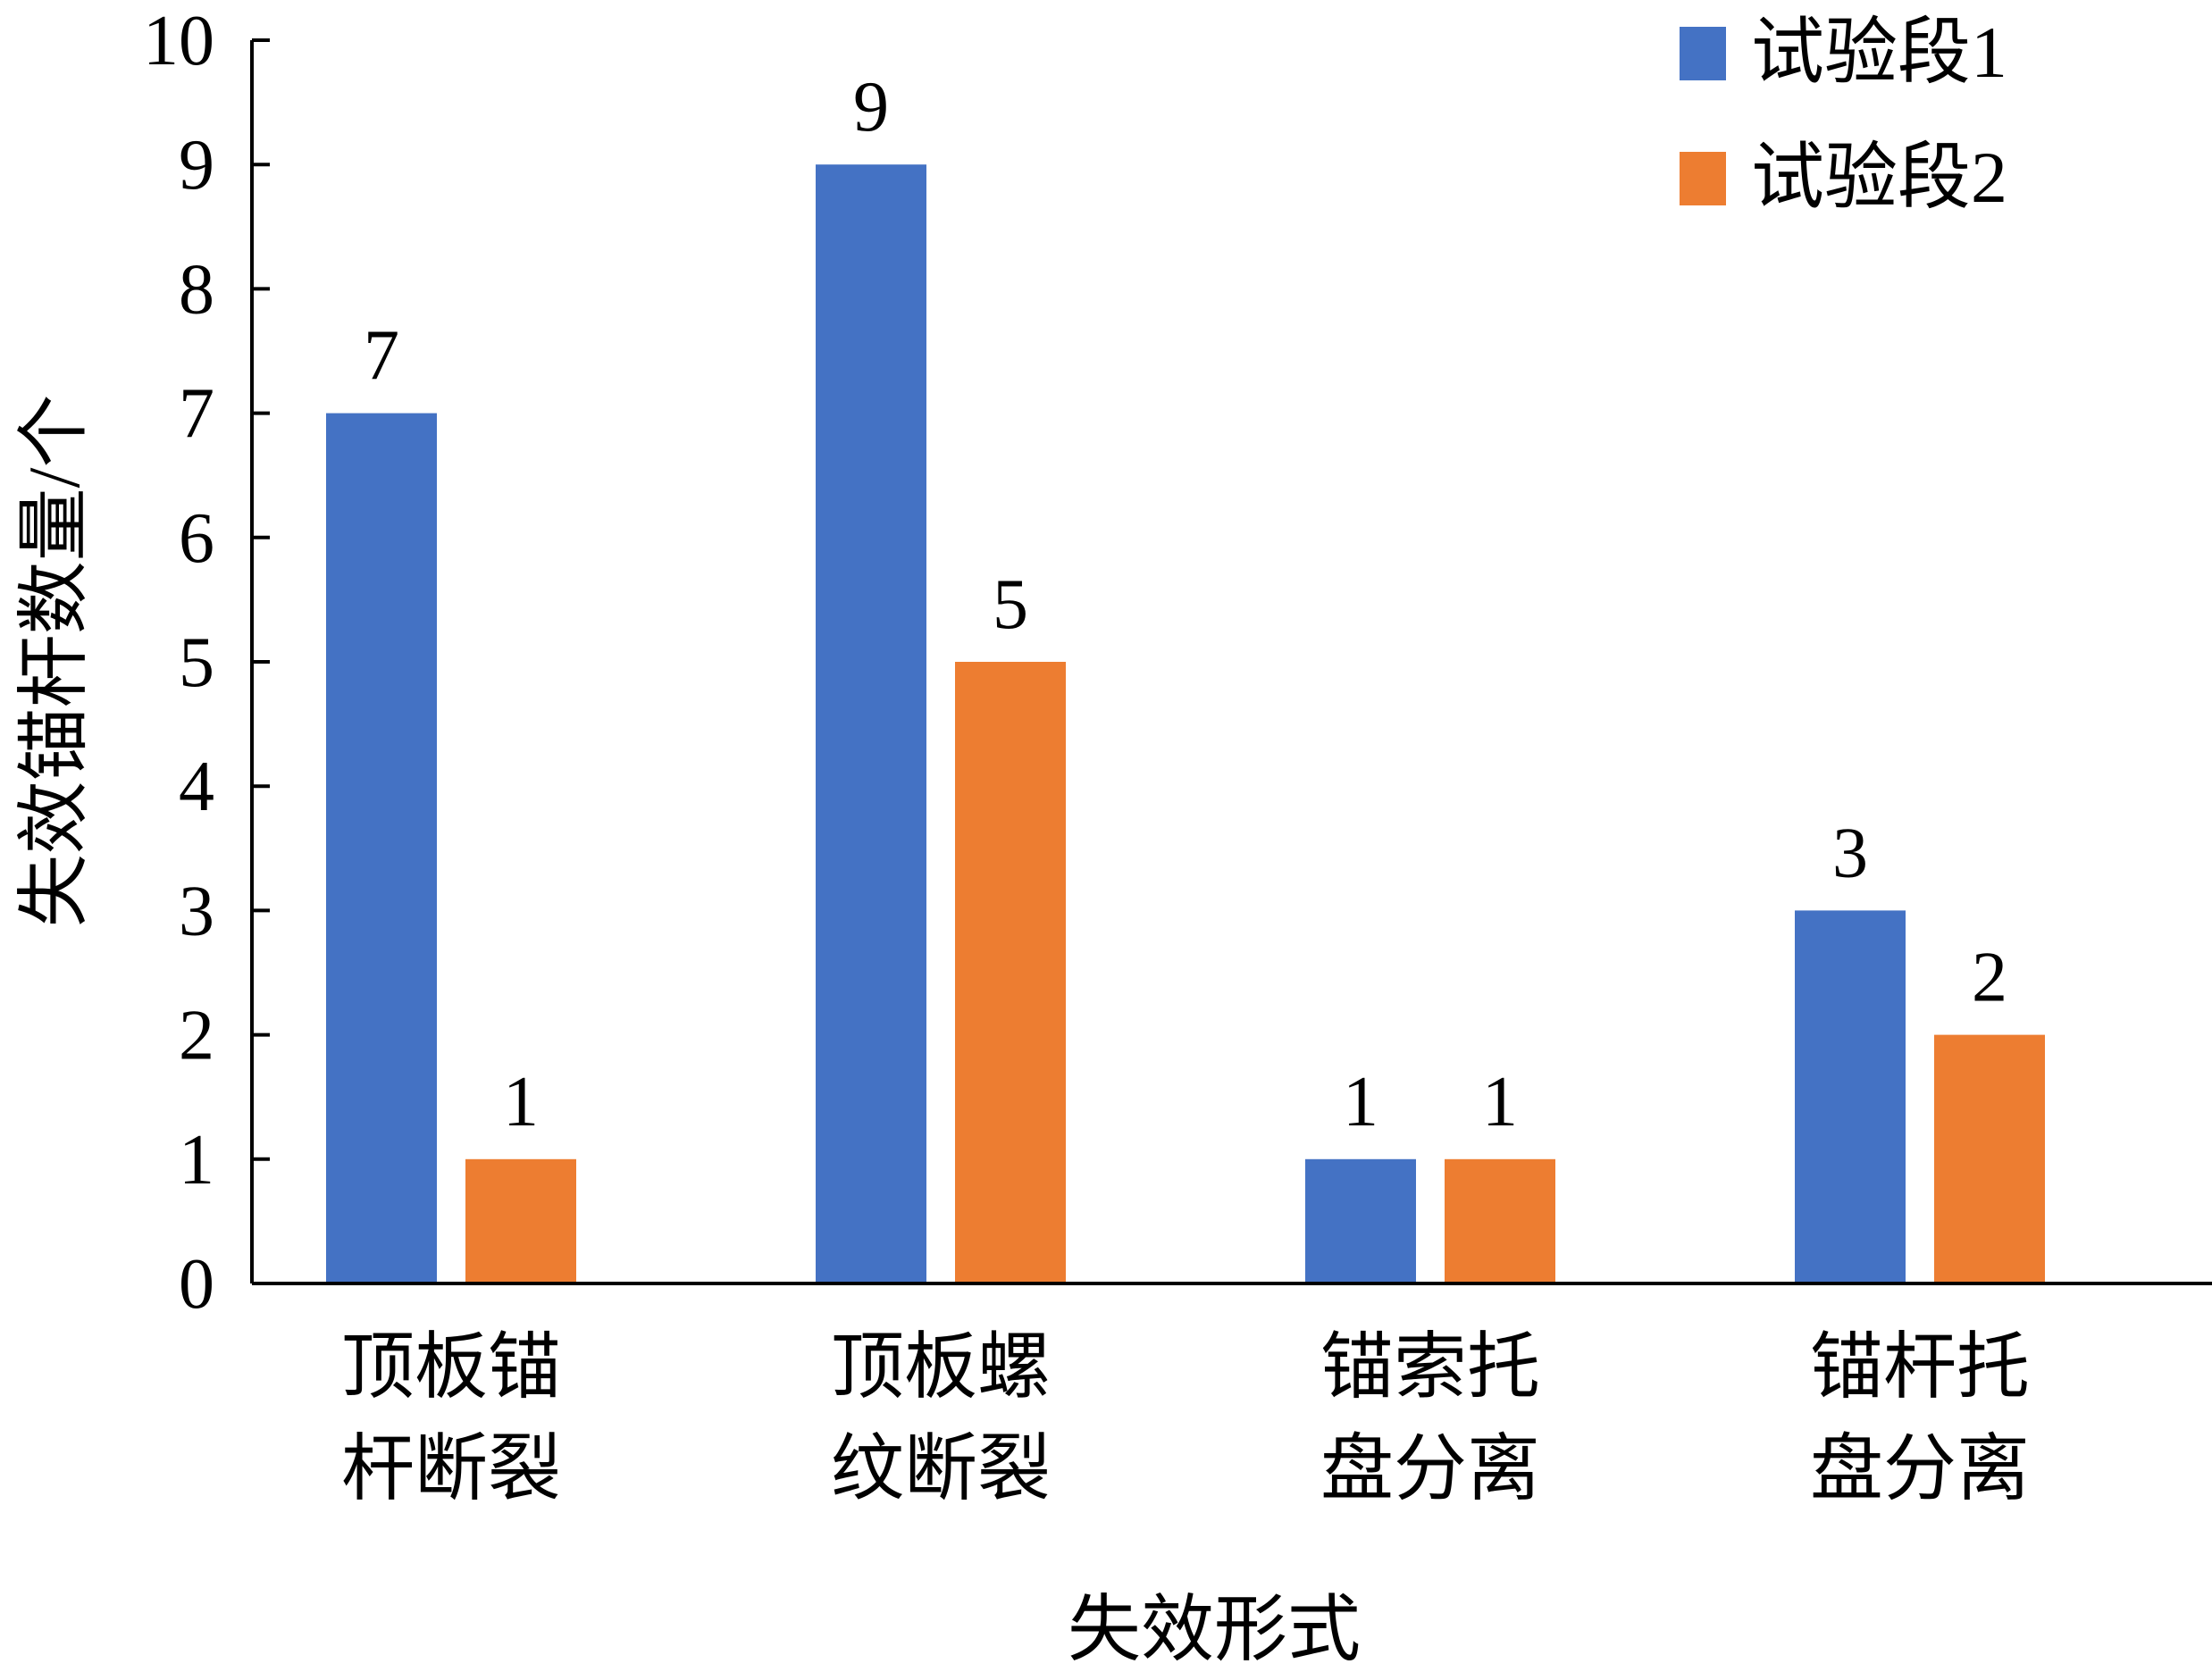 This screenshot has width=2212, height=1672. What do you see at coordinates (941, 1367) in the screenshot?
I see `x-category-label: 顶板螺` at bounding box center [941, 1367].